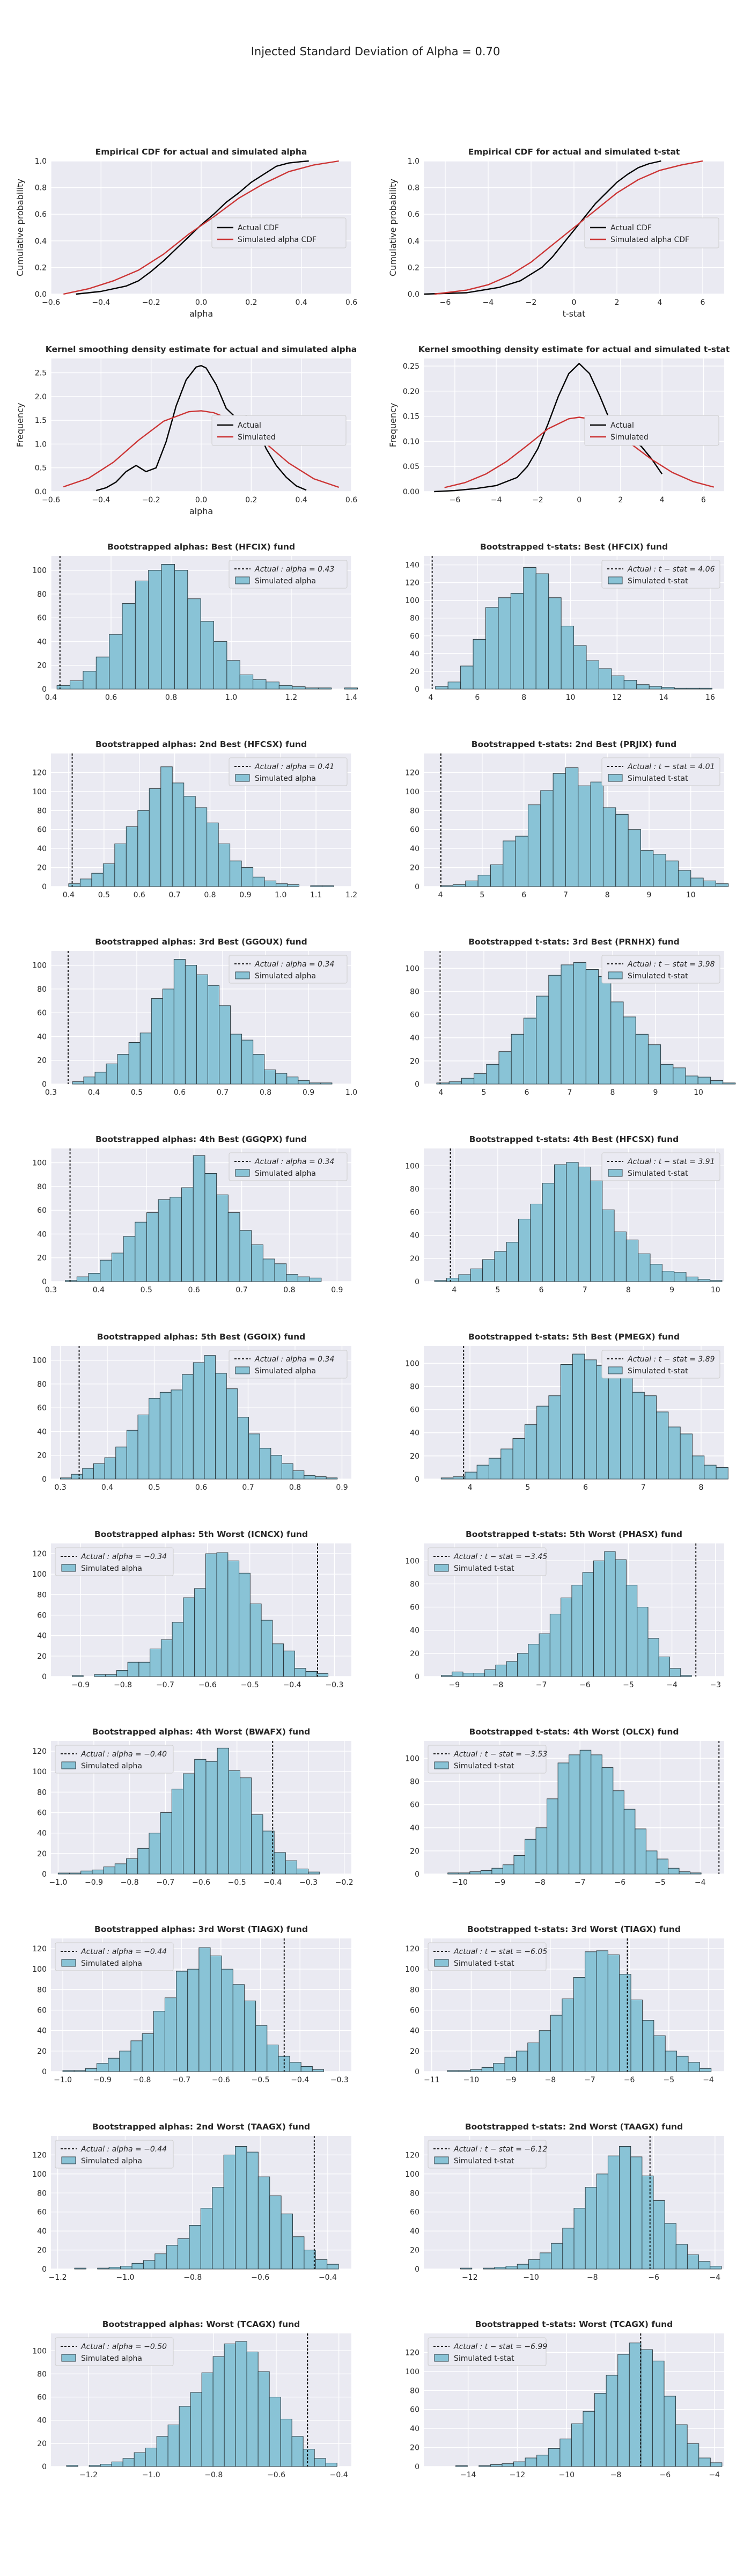 The image size is (751, 2576). I want to click on legend-label-simulated: Simulated t-stat, so click(484, 2161).